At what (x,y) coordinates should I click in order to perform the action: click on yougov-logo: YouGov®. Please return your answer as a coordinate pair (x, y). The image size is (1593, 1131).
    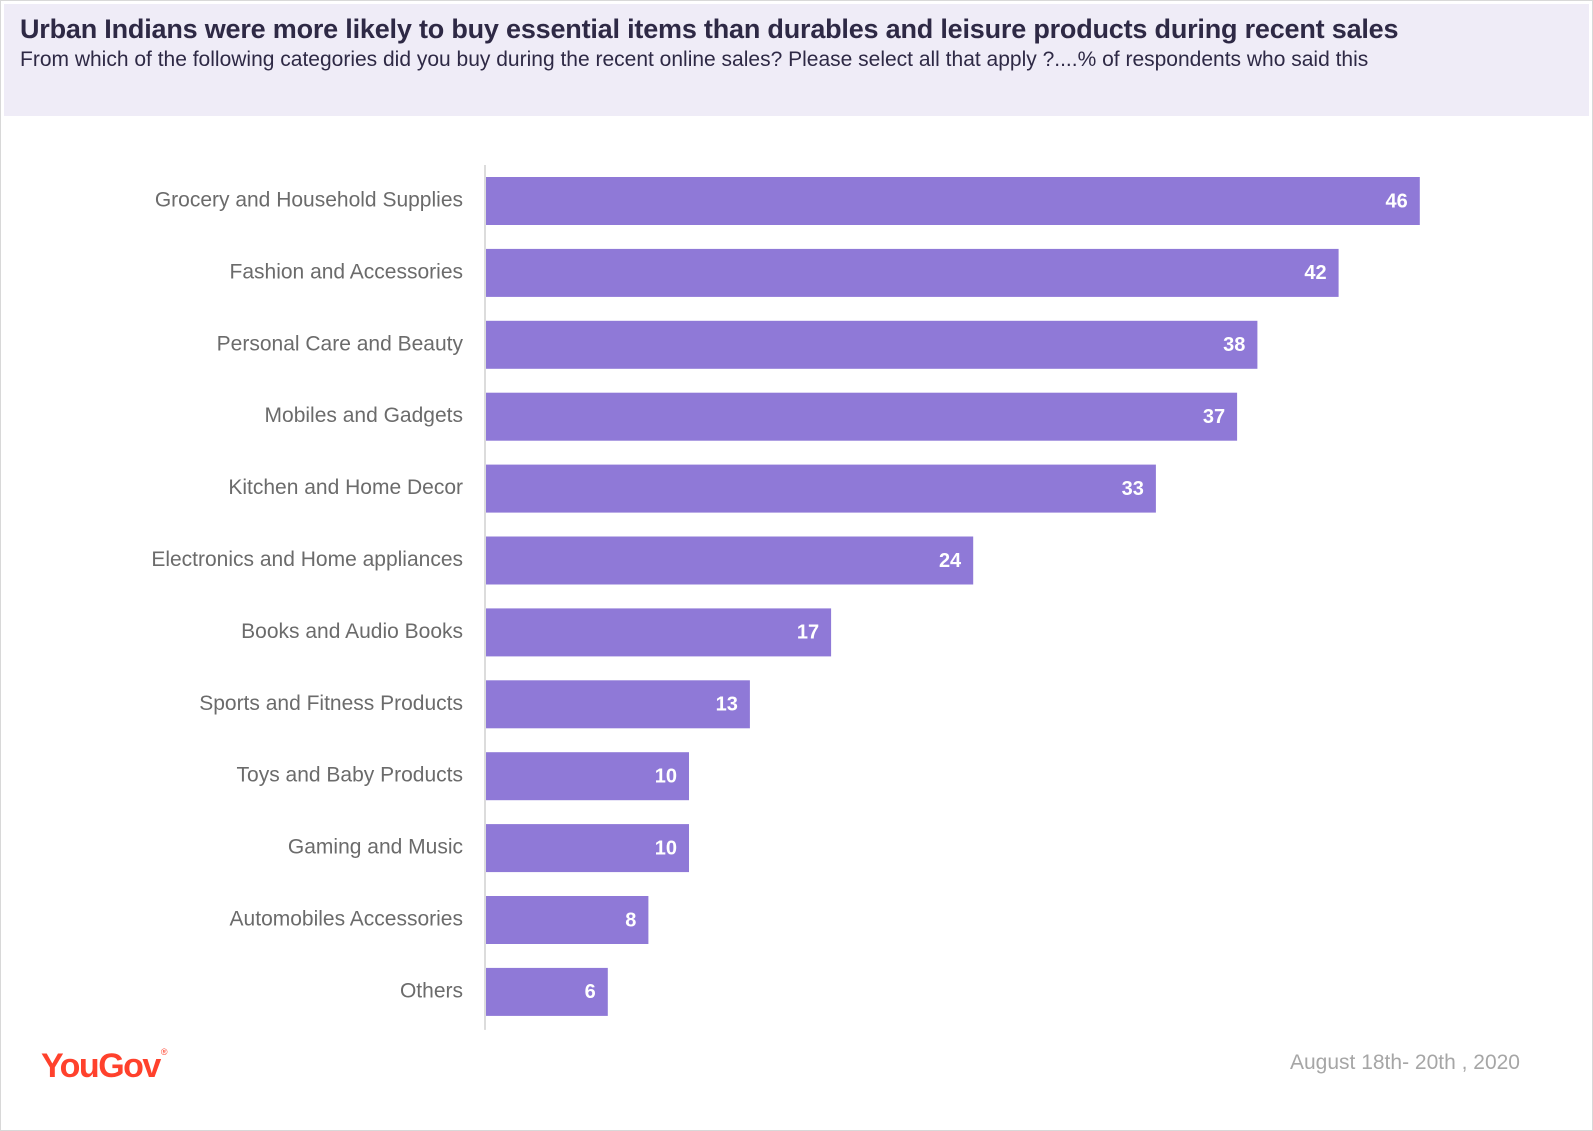
    Looking at the image, I should click on (104, 1066).